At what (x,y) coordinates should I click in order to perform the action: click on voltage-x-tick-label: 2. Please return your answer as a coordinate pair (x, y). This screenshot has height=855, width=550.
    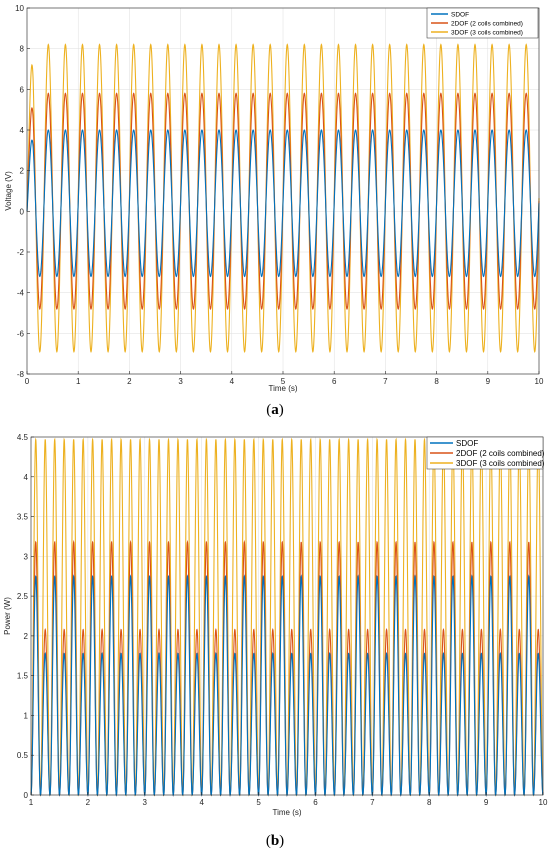
    Looking at the image, I should click on (129, 381).